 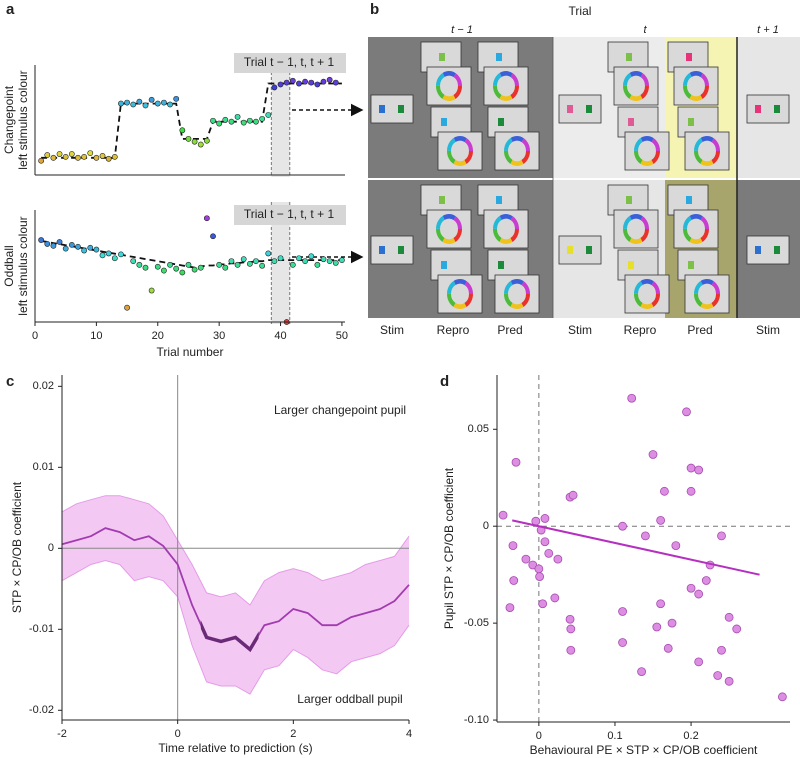 What do you see at coordinates (190, 352) in the screenshot?
I see `x-axis-label: Trial number` at bounding box center [190, 352].